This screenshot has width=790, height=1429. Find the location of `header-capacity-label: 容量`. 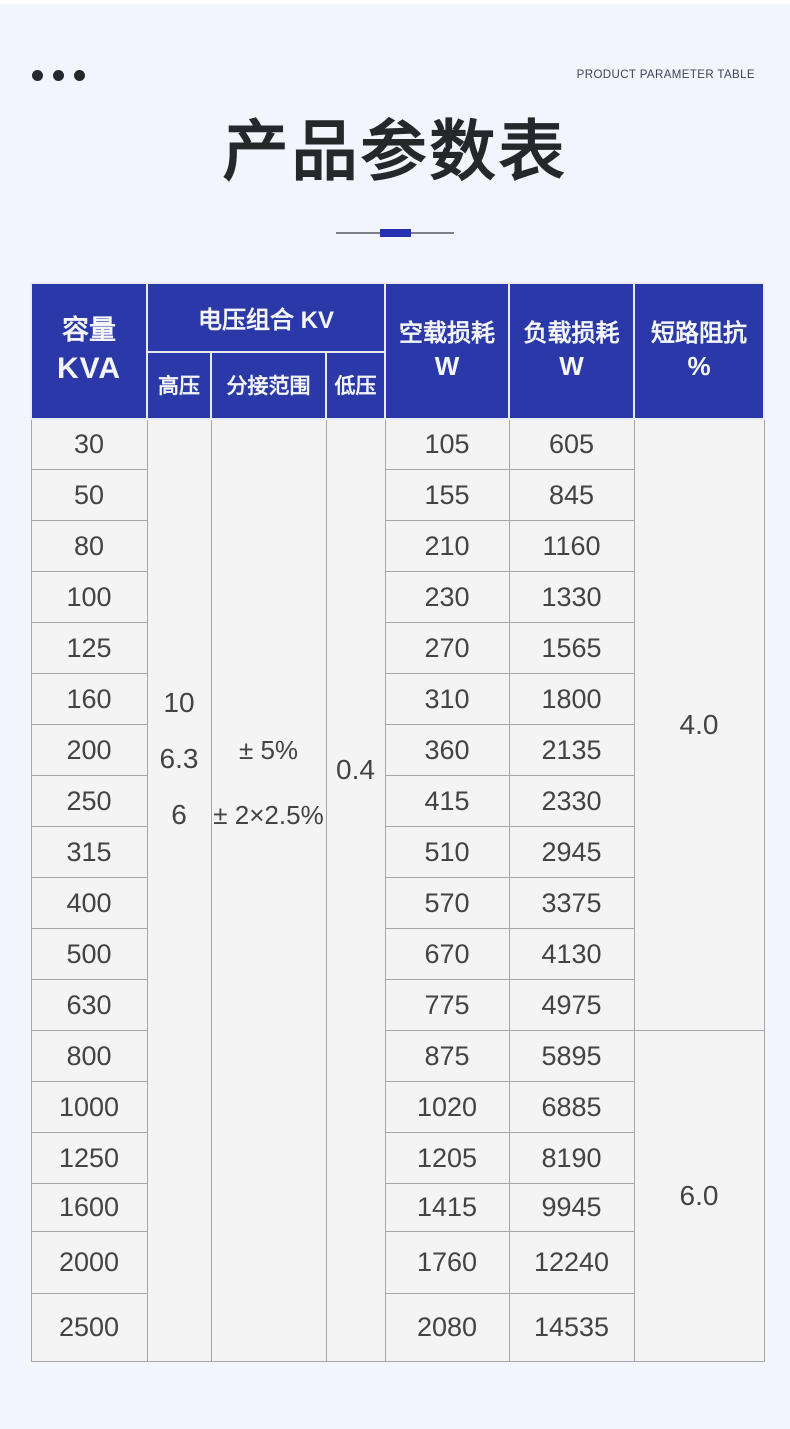

header-capacity-label: 容量 is located at coordinates (89, 329).